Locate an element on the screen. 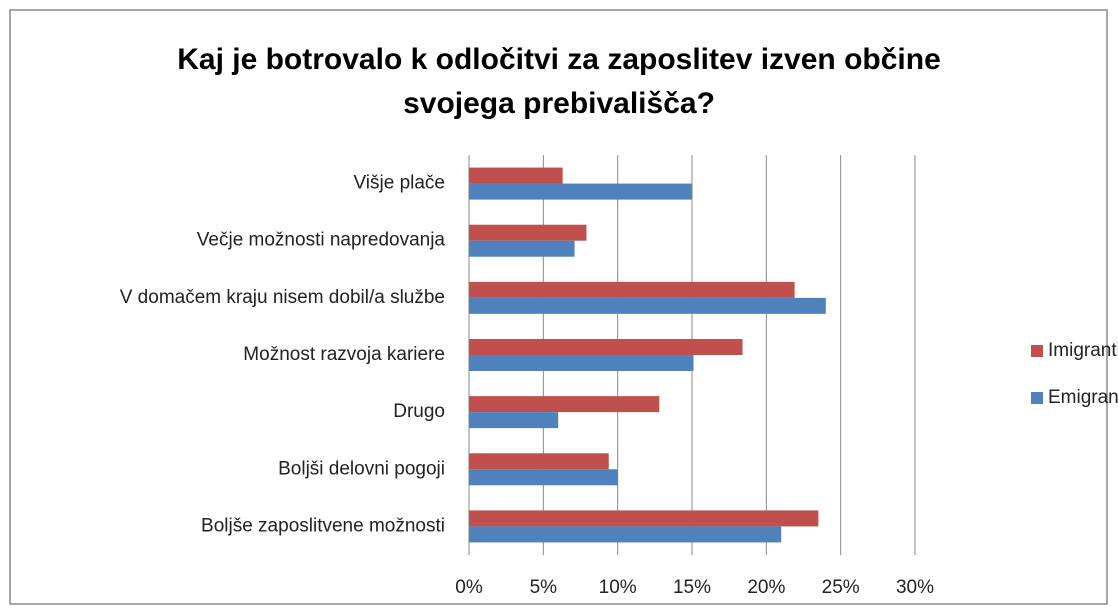  x-tick-label: 10% is located at coordinates (618, 587).